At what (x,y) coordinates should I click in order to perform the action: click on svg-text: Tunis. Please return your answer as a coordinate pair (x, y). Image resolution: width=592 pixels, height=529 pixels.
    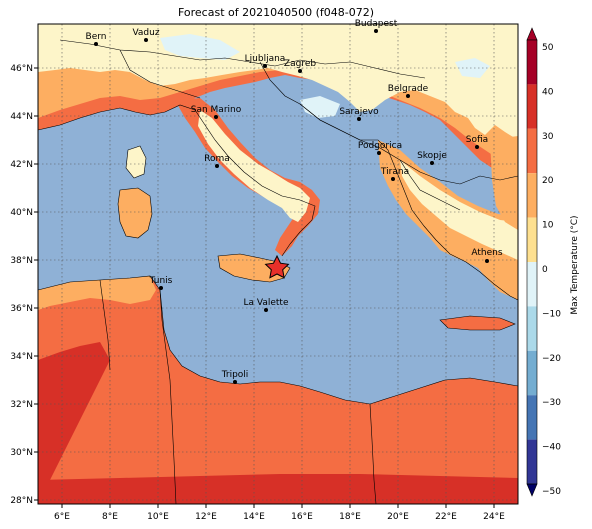
    Looking at the image, I should click on (161, 281).